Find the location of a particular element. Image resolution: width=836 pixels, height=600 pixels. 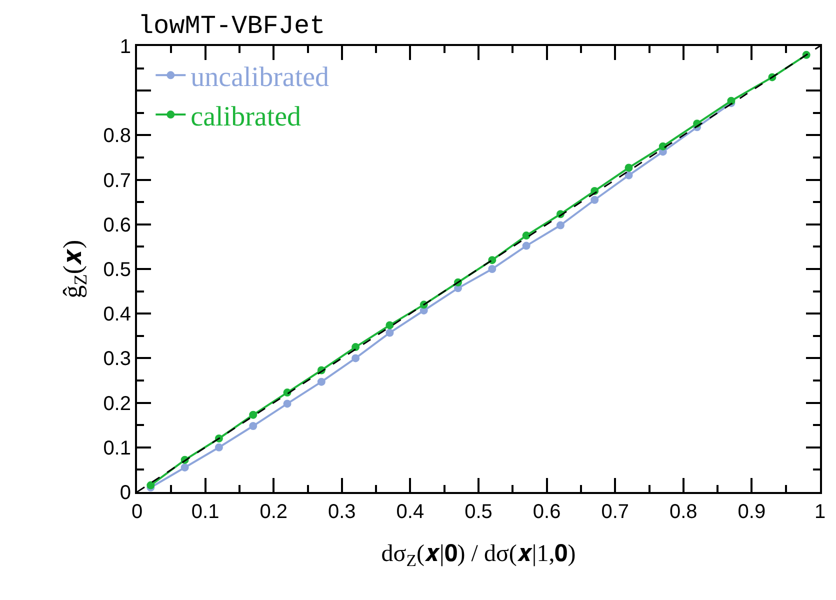

x-tick-label: 0.9 is located at coordinates (752, 512).